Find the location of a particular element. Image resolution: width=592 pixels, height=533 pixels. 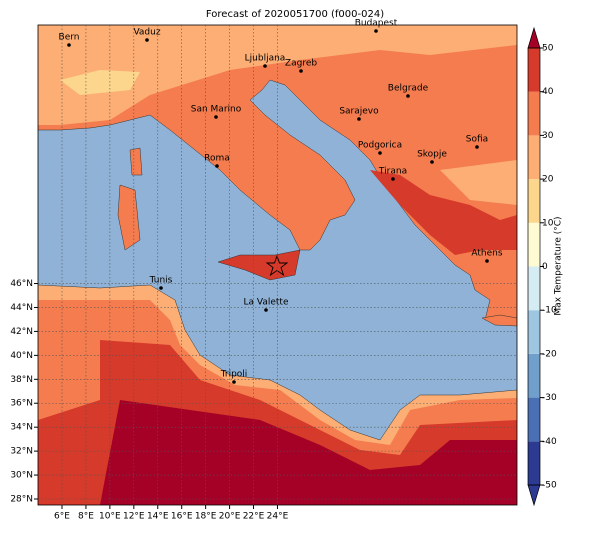

city-label: Ljubljana is located at coordinates (265, 59).